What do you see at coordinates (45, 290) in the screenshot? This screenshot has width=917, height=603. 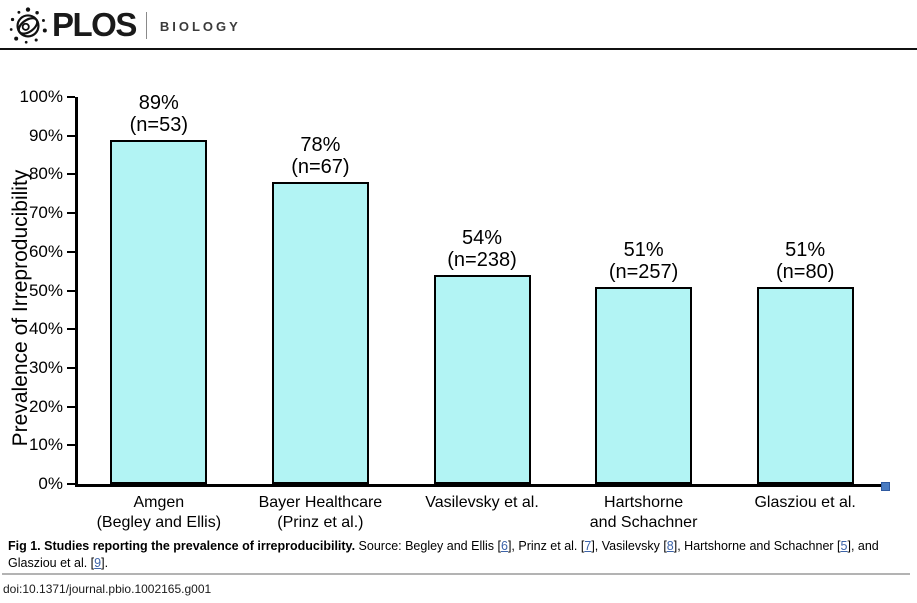 I see `y-tick-label: 50%` at bounding box center [45, 290].